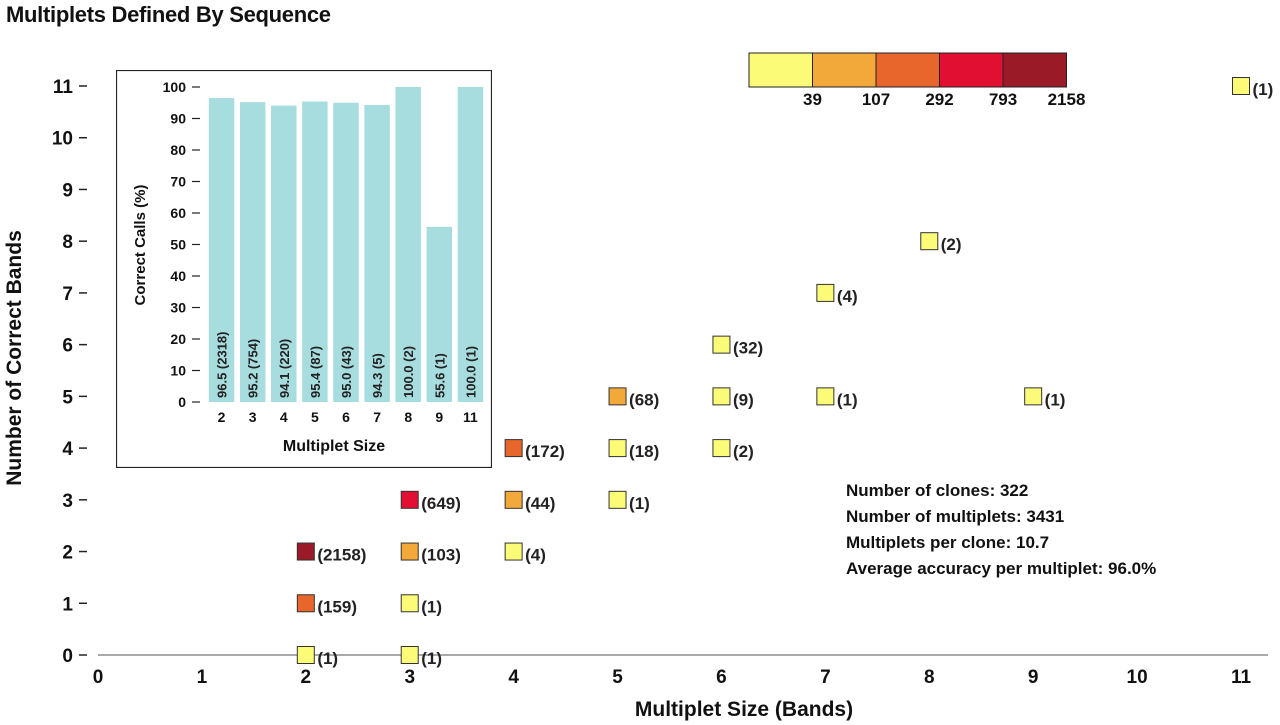 The height and width of the screenshot is (725, 1280). Describe the element at coordinates (178, 213) in the screenshot. I see `inset-y-tick-label: 60` at that location.